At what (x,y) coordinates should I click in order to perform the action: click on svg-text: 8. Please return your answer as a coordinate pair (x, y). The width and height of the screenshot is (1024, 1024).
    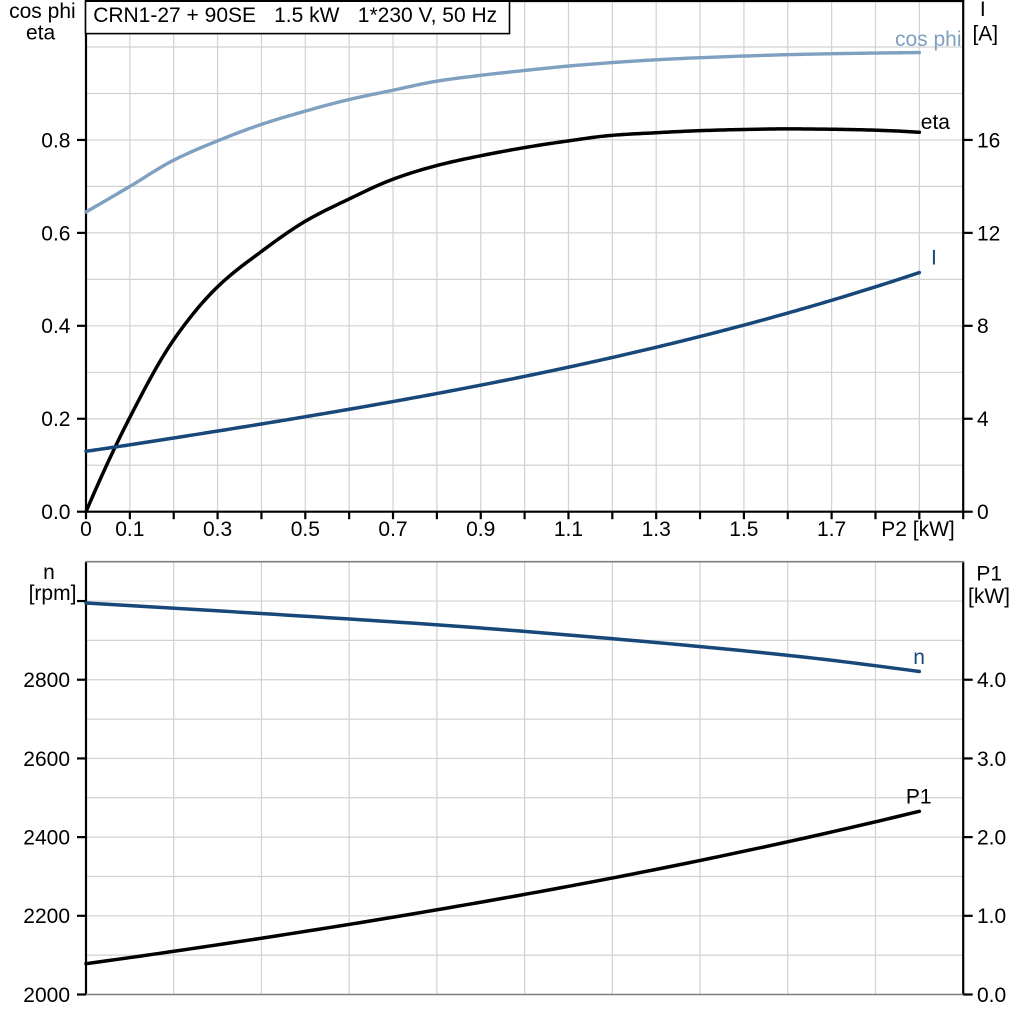
    Looking at the image, I should click on (983, 326).